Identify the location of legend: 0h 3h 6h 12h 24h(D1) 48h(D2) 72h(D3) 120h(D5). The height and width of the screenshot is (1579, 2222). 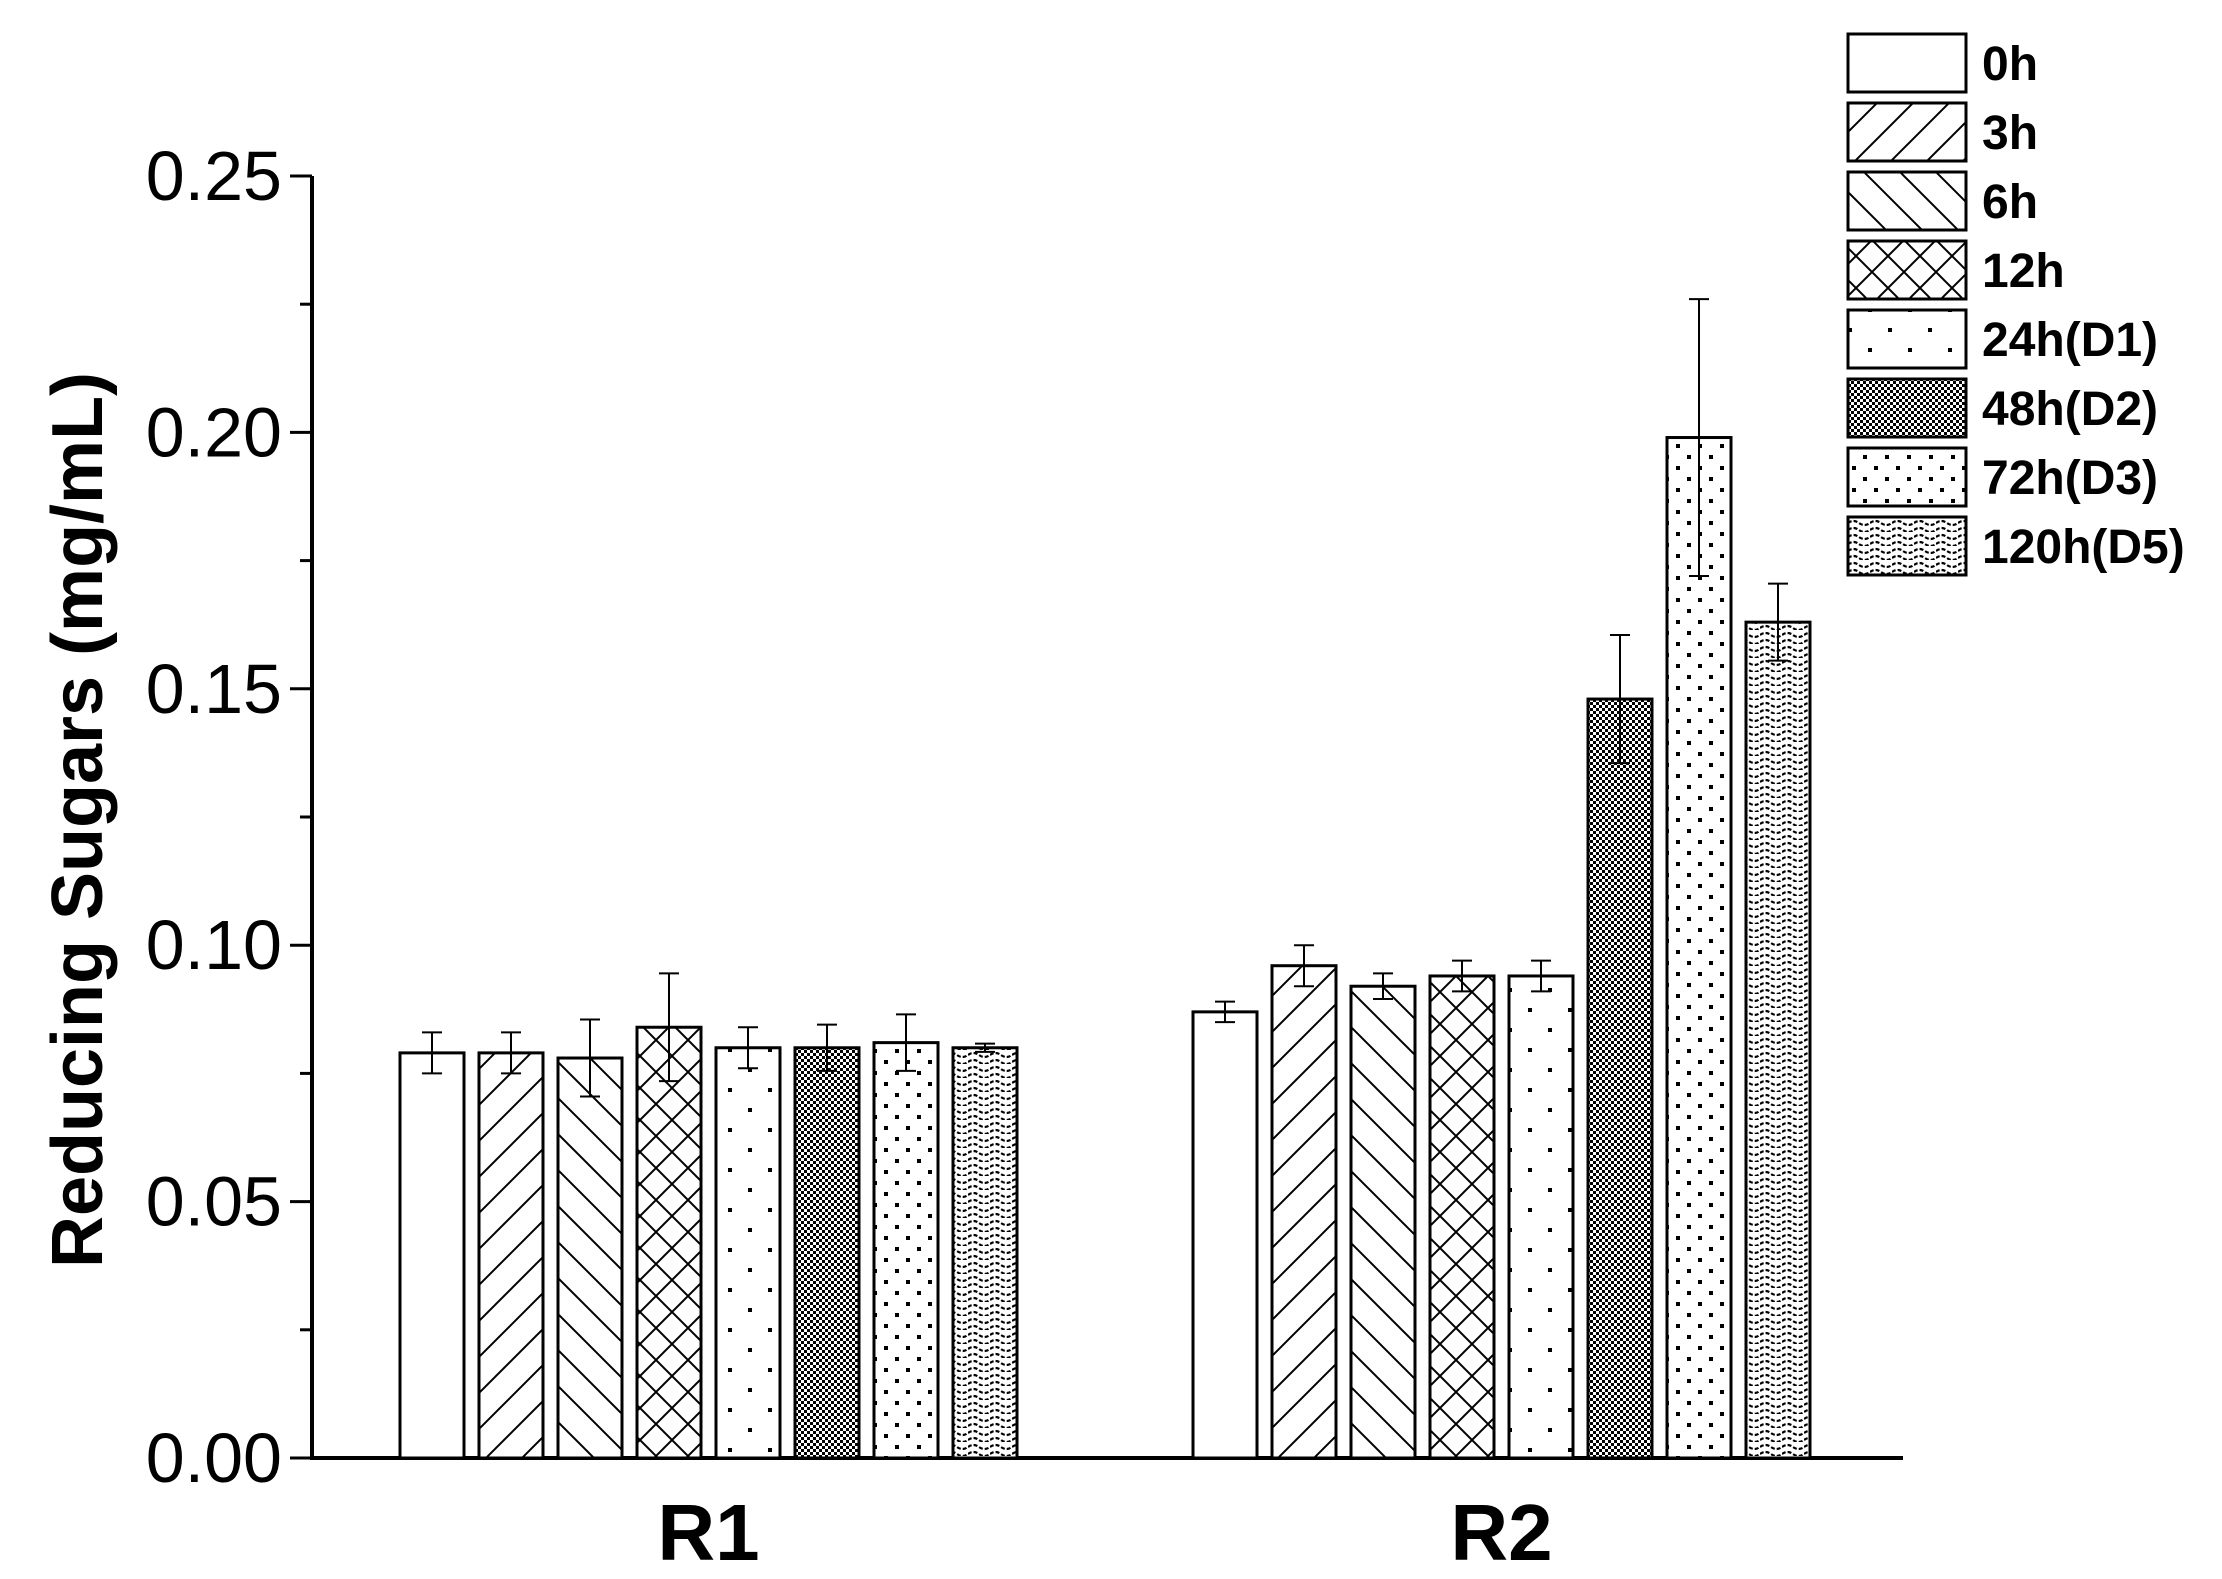
(2015, 304).